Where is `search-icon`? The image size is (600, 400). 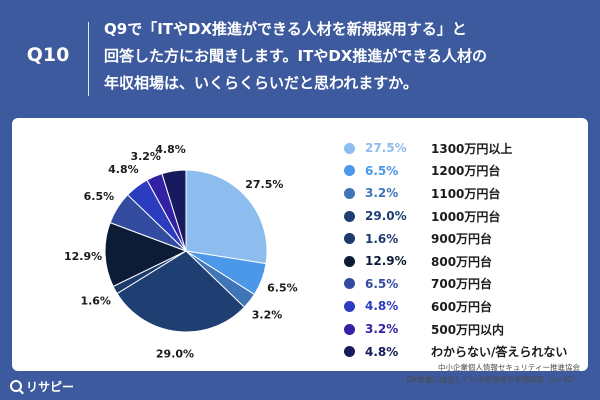
search-icon is located at coordinates (16, 386).